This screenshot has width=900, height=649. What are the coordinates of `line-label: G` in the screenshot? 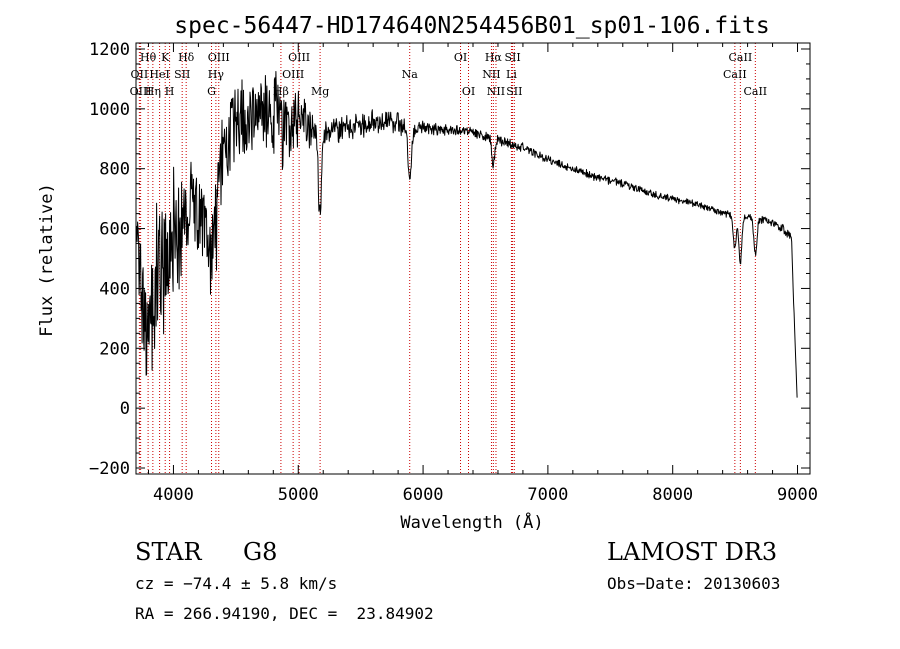 It's located at (211, 91).